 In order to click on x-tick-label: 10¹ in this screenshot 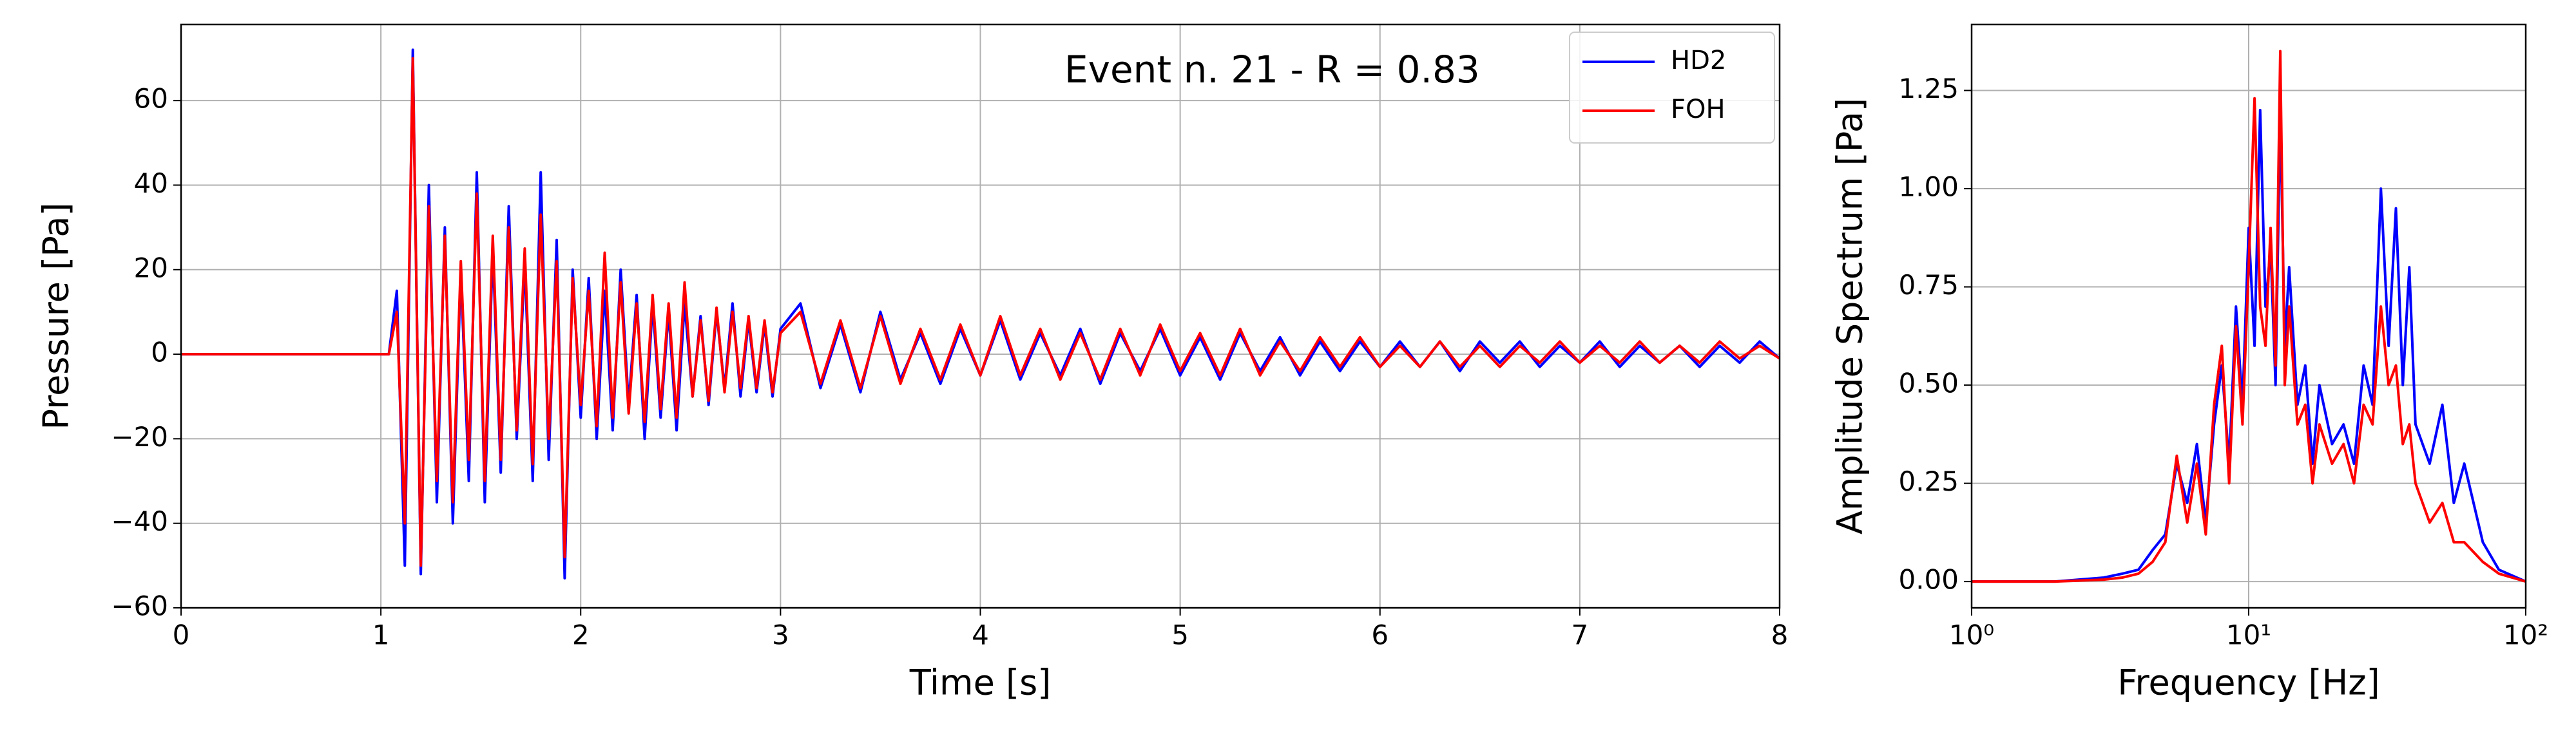, I will do `click(2248, 635)`.